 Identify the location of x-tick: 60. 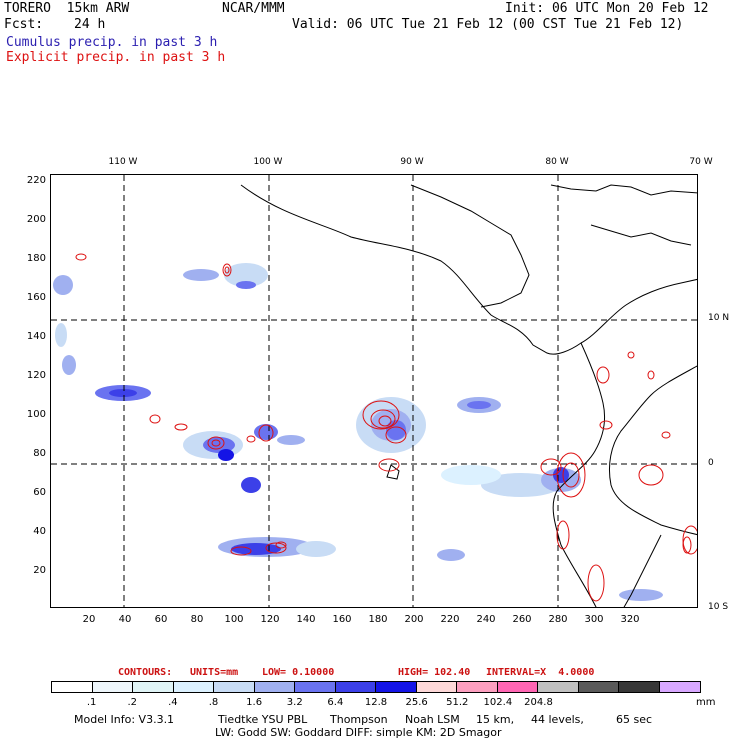
(161, 619).